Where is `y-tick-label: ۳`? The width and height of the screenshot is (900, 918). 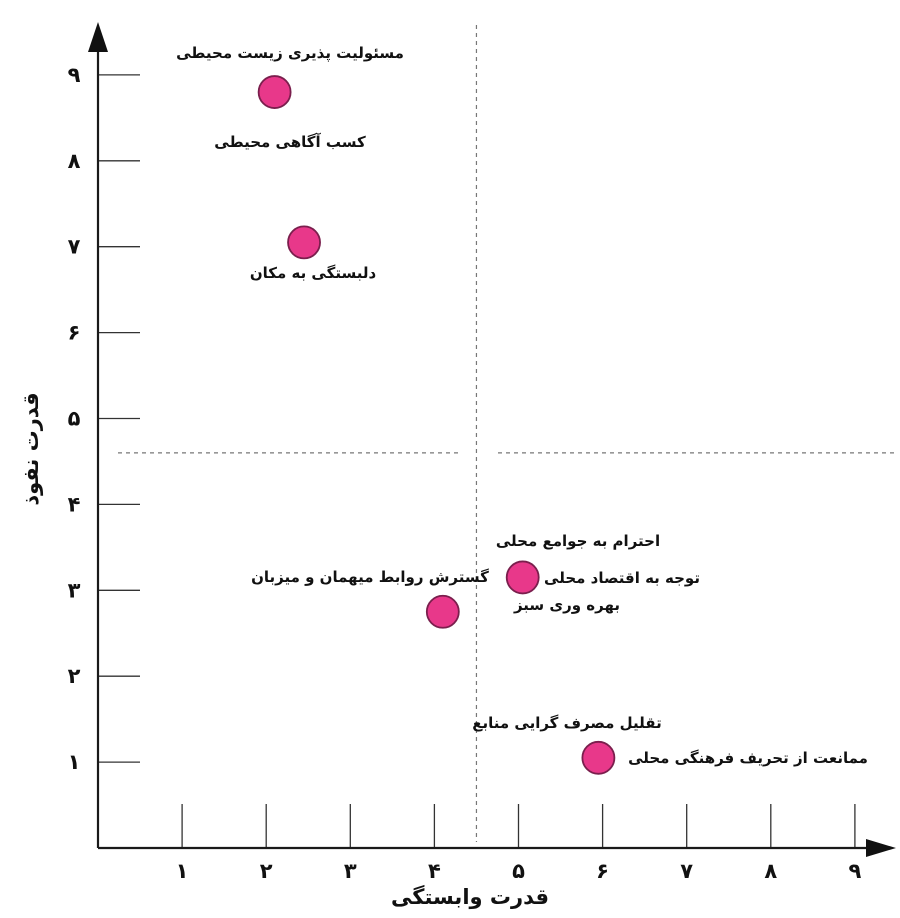
y-tick-label: ۳ is located at coordinates (74, 590).